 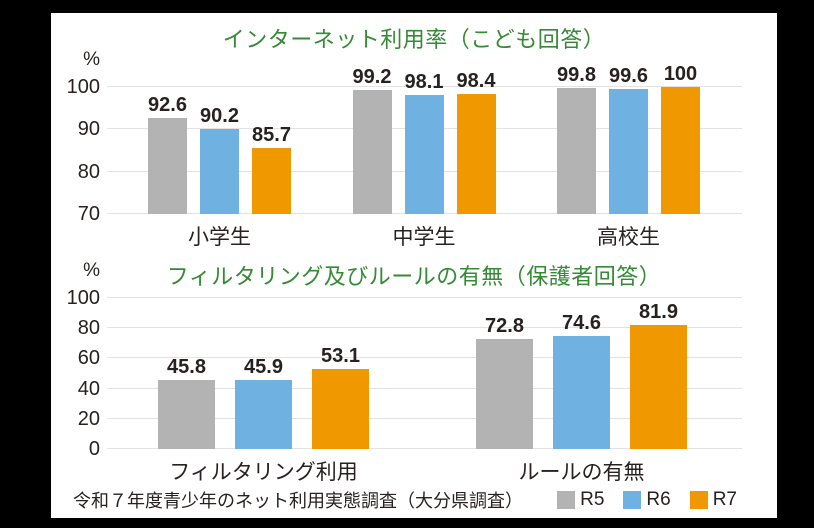 What do you see at coordinates (724, 499) in the screenshot?
I see `legend-label-r7: R7` at bounding box center [724, 499].